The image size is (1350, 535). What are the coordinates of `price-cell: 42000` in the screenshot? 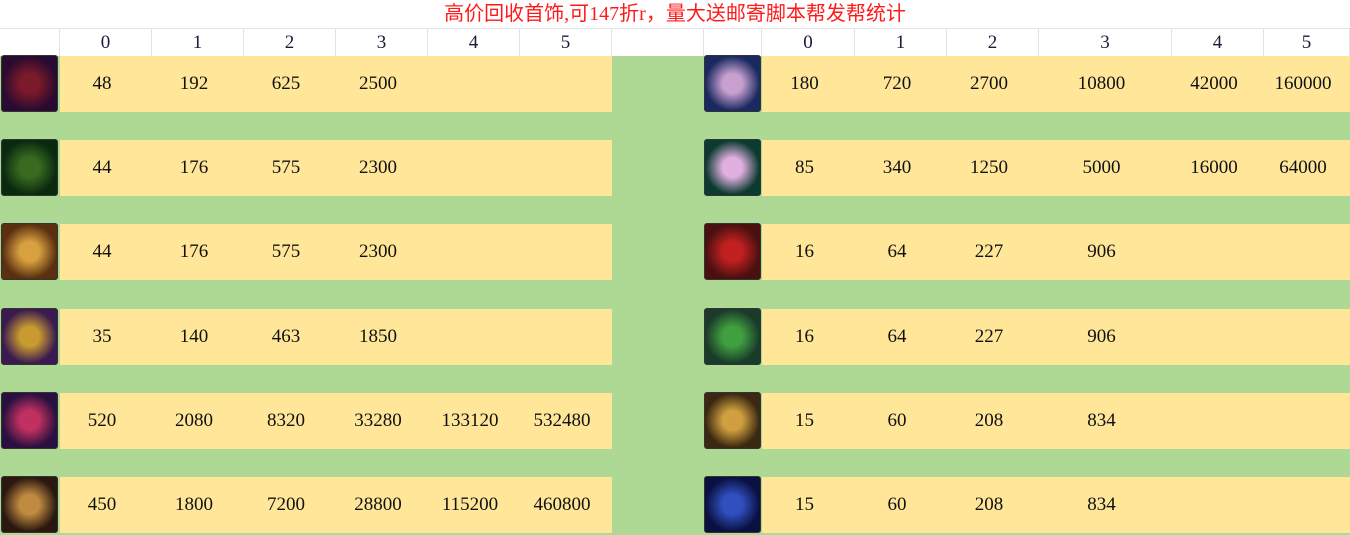 It's located at (1214, 83).